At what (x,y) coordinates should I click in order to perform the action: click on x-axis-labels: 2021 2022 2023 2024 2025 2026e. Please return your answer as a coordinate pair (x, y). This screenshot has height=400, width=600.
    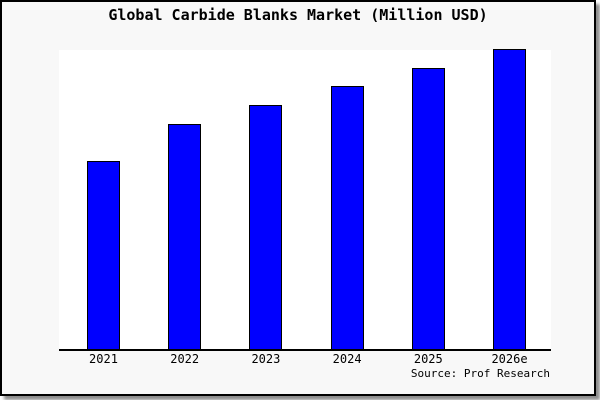
    Looking at the image, I should click on (305, 360).